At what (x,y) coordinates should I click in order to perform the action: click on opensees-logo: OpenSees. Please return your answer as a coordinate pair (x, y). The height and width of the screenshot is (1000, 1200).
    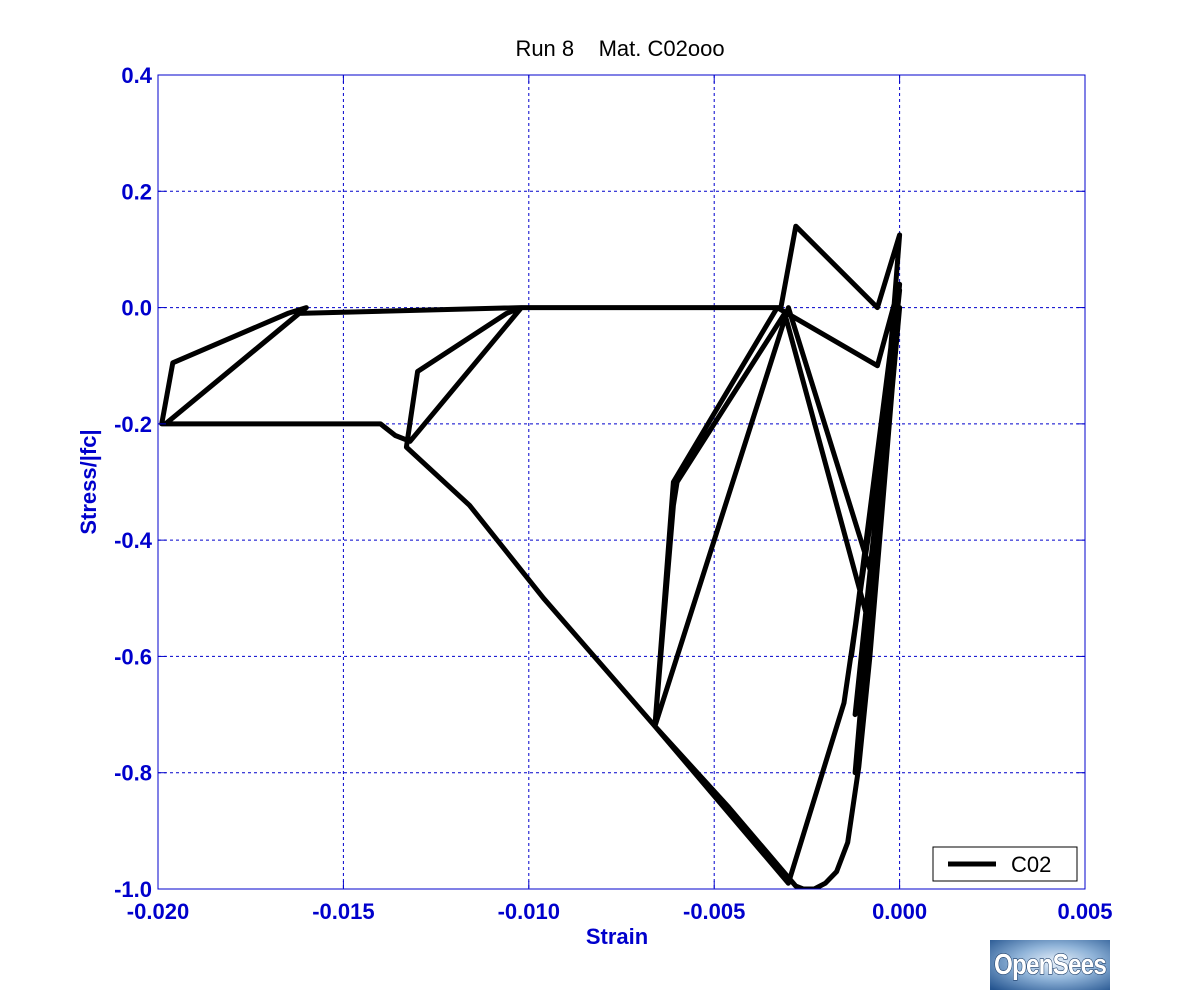
    Looking at the image, I should click on (1050, 965).